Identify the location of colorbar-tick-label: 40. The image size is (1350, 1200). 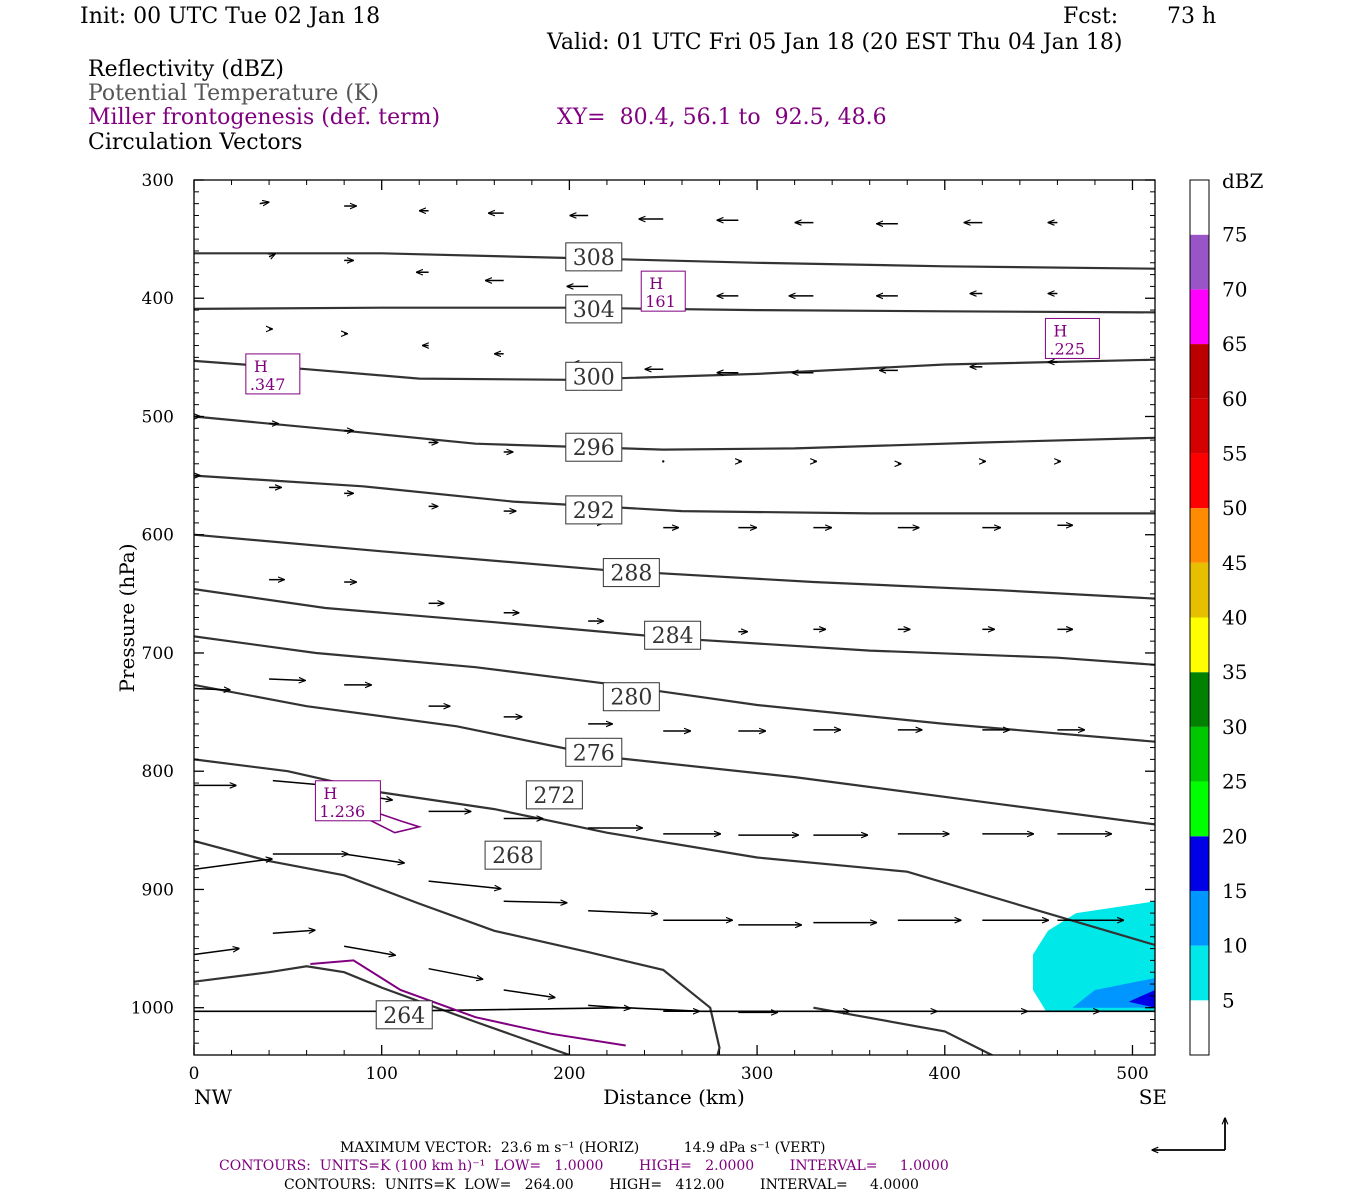
(1234, 618).